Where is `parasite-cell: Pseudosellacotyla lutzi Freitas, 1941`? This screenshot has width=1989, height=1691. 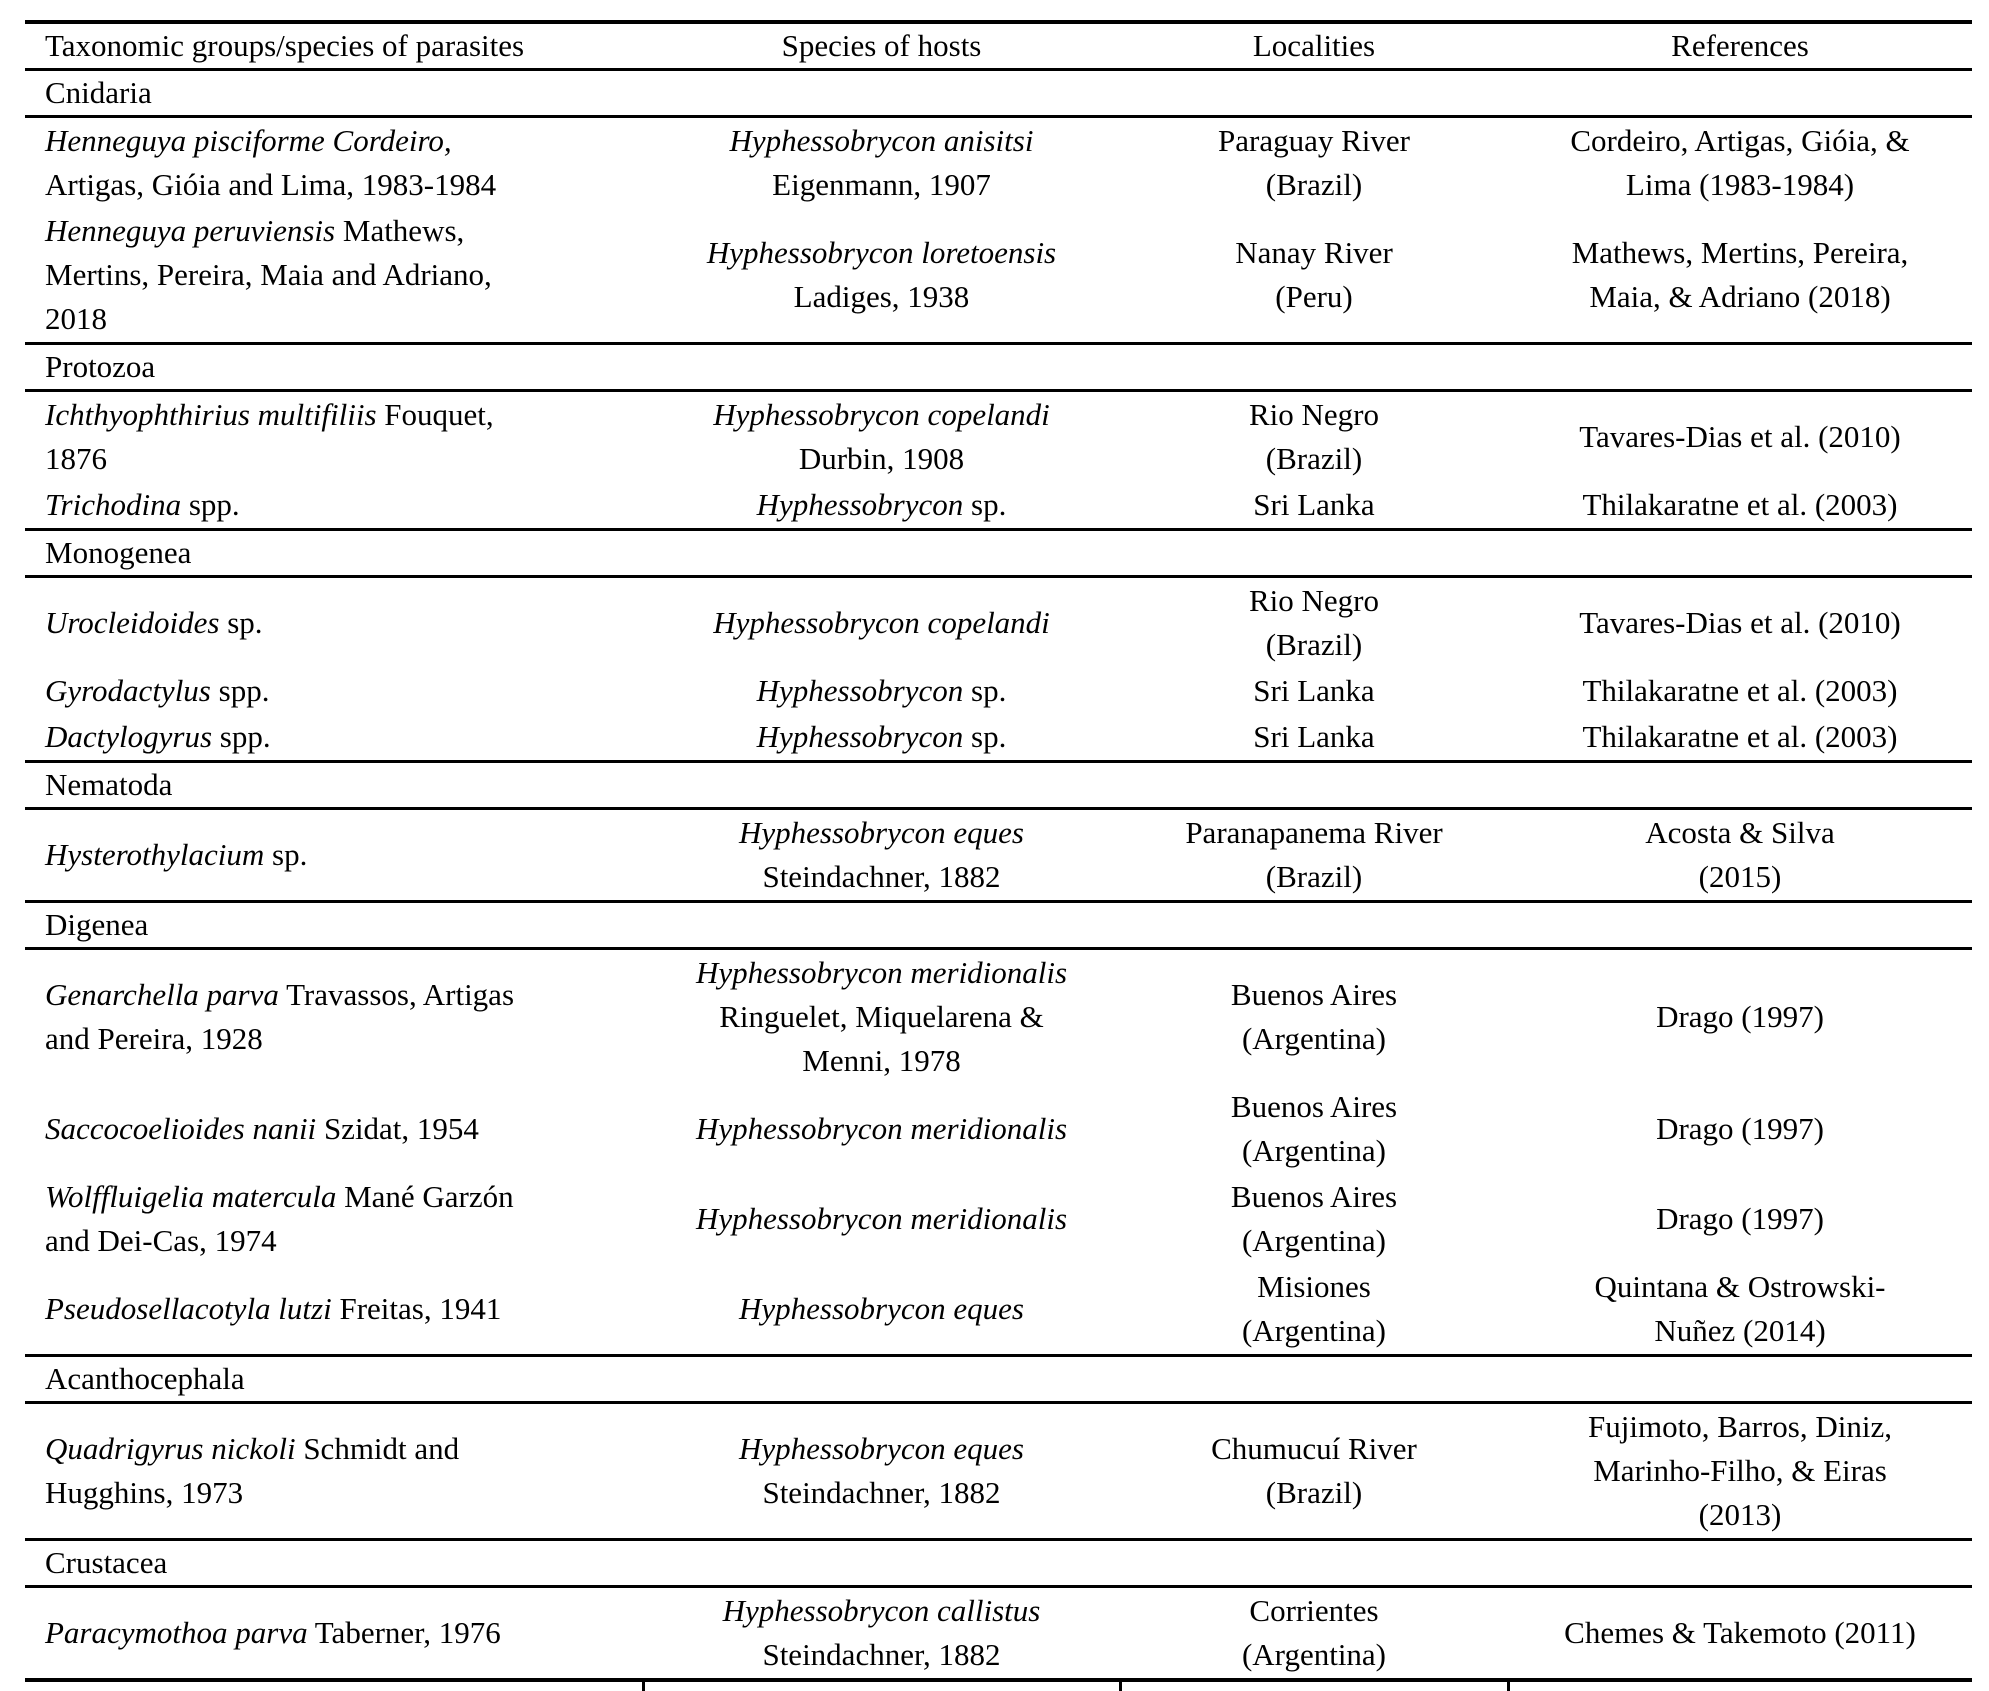 parasite-cell: Pseudosellacotyla lutzi Freitas, 1941 is located at coordinates (273, 1308).